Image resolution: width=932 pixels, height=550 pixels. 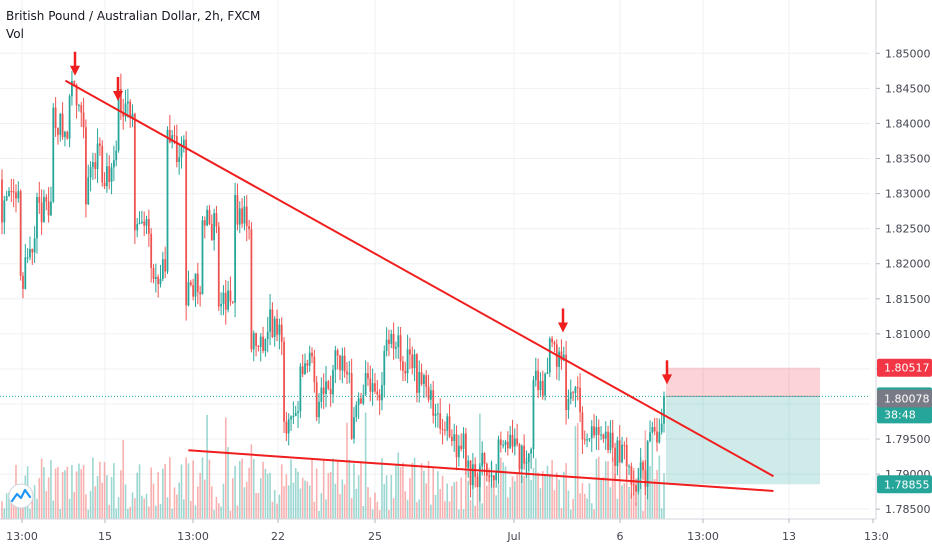 I want to click on price-tick-label: 1.84500, so click(x=908, y=88).